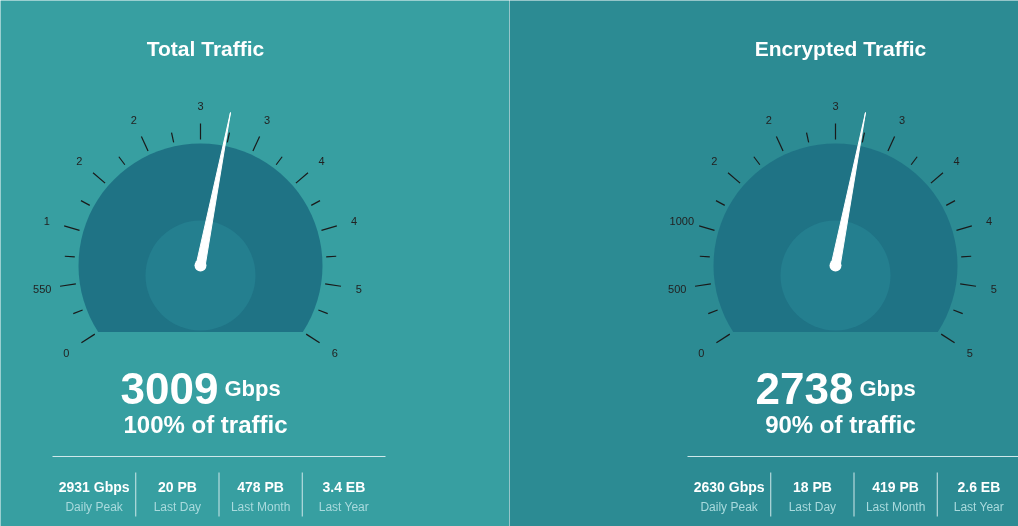 Image resolution: width=1018 pixels, height=526 pixels. I want to click on text: 18 PB, so click(812, 486).